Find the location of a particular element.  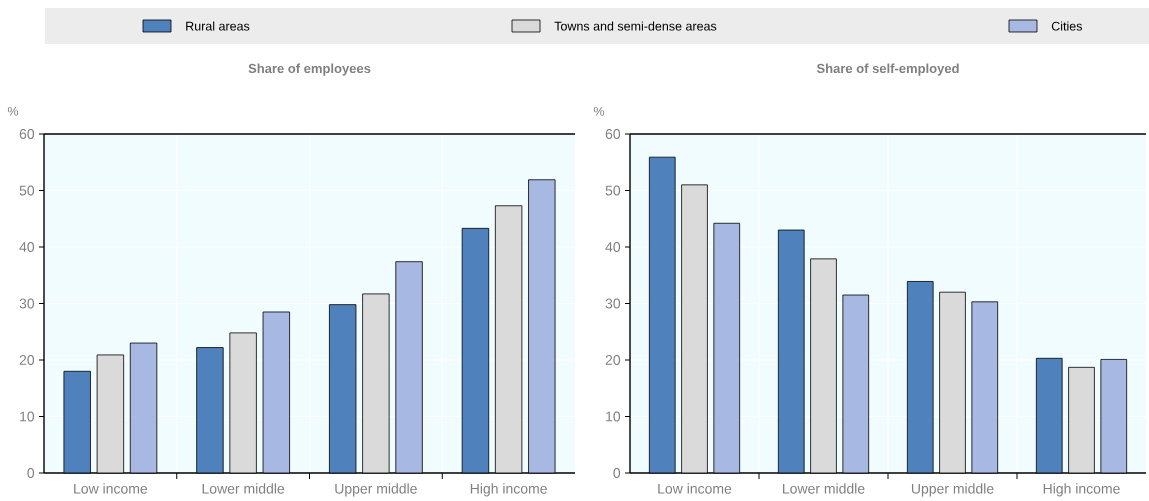

chart-title: Share of employees is located at coordinates (309, 69).